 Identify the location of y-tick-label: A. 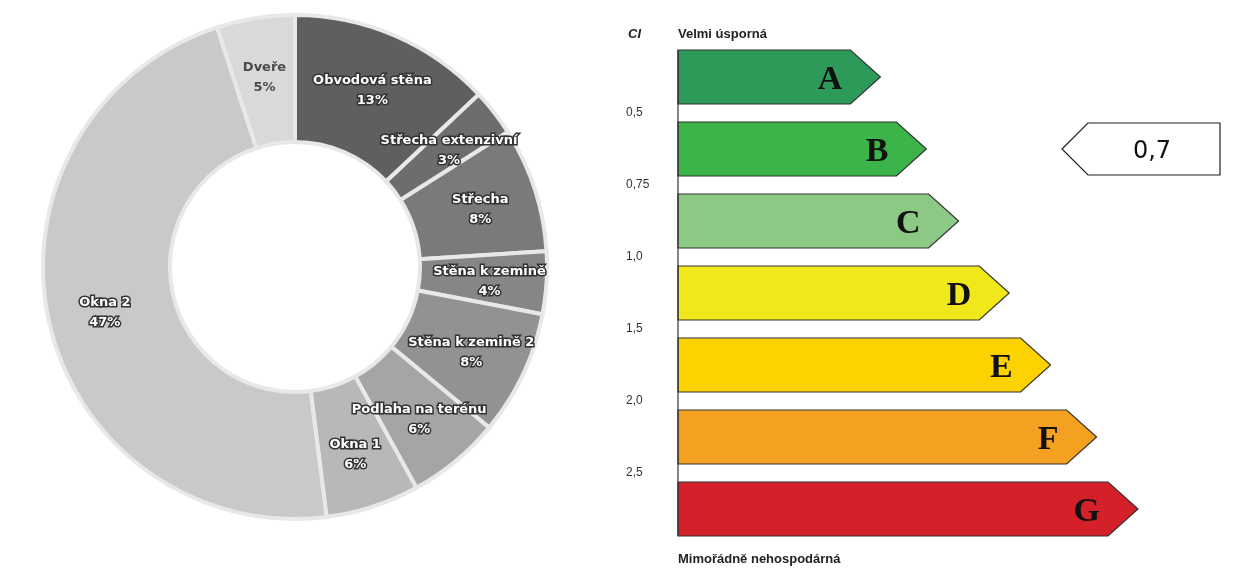
(830, 77).